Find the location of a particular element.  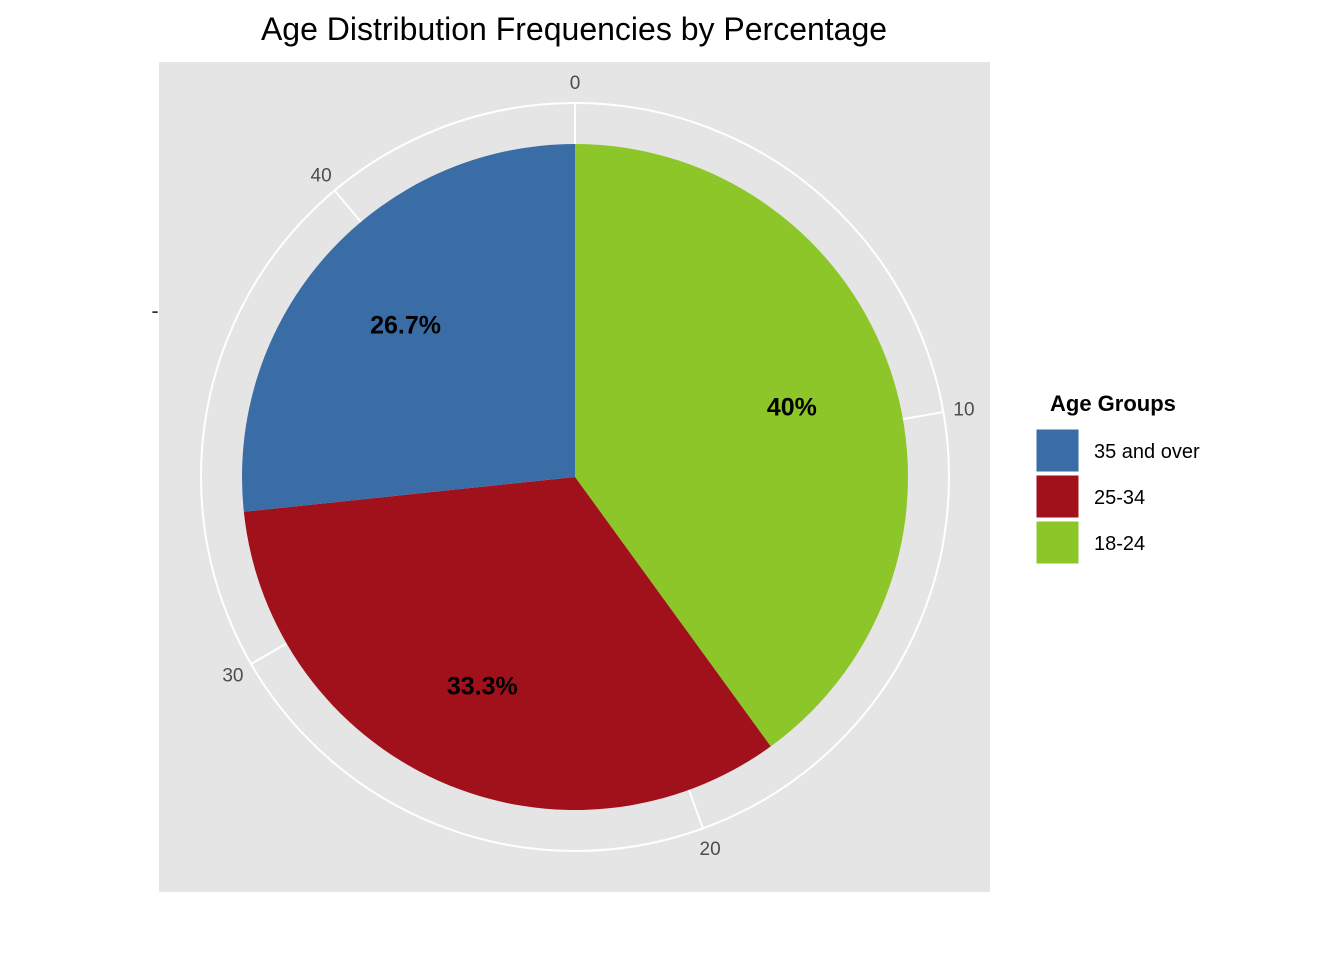

angular-tick-label-0: 0 is located at coordinates (575, 83).